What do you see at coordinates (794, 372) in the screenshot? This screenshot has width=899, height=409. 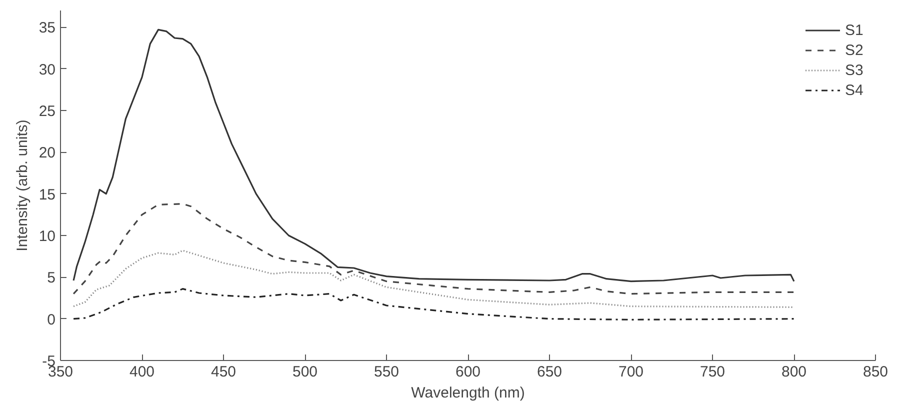 I see `x-tick-label: 800` at bounding box center [794, 372].